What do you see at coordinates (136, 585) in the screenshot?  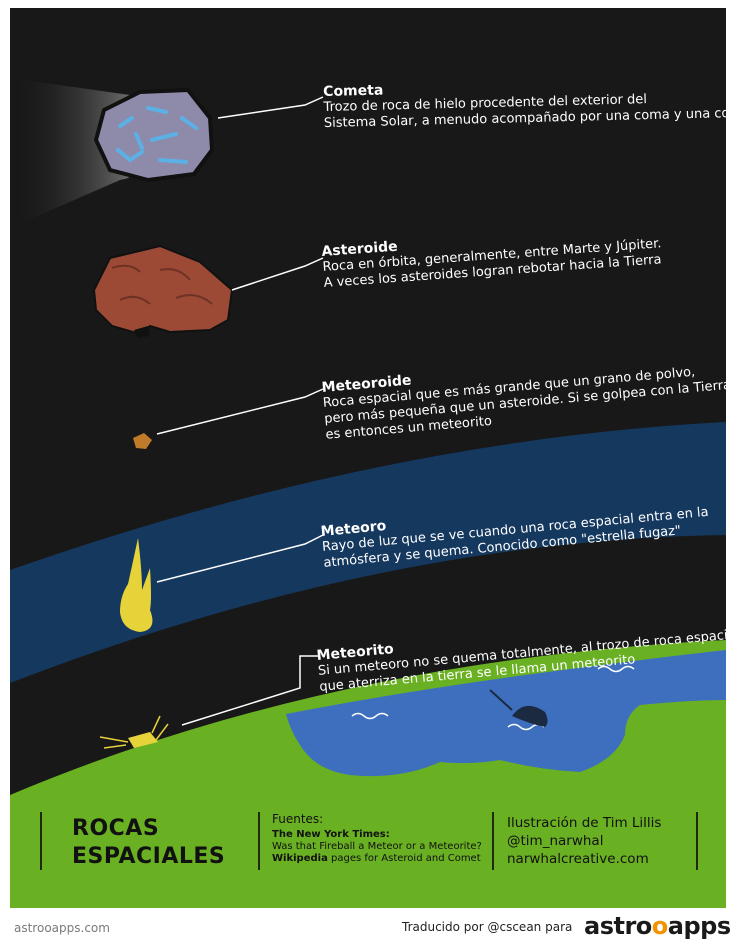 I see `meteor-flame` at bounding box center [136, 585].